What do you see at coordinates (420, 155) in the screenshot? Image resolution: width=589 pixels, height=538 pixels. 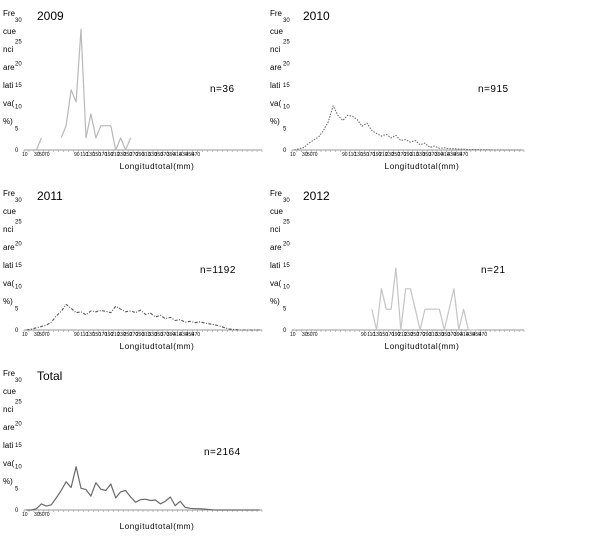 I see `x-tick-label: 330` at bounding box center [420, 155].